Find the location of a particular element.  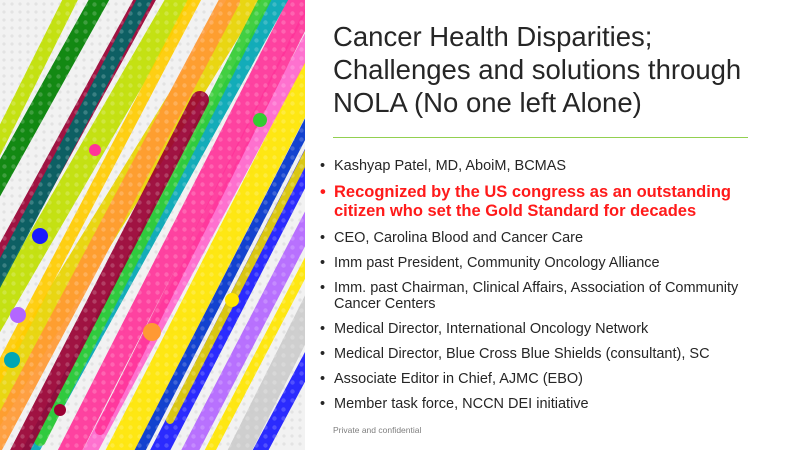

title-line-1: Cancer Health Disparities; is located at coordinates (493, 36).